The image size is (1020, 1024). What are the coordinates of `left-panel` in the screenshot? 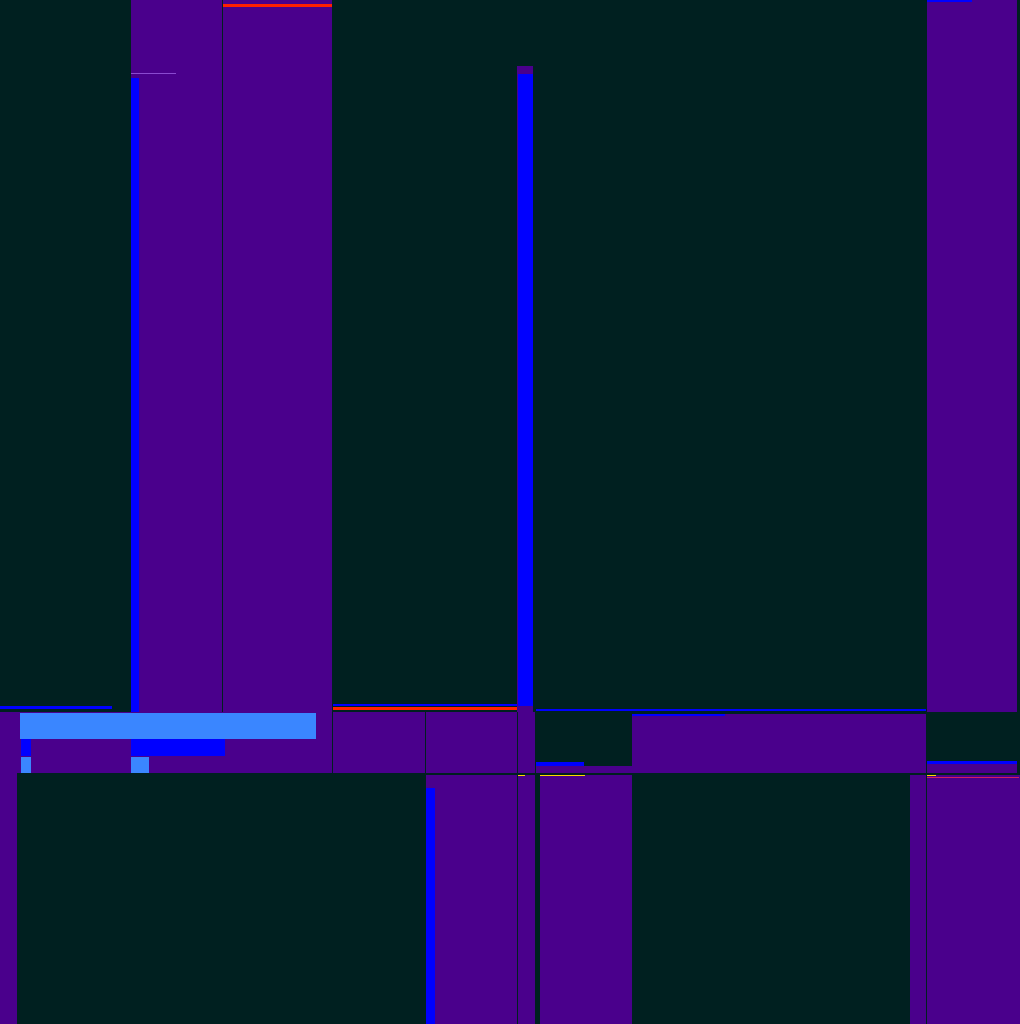 It's located at (65, 353).